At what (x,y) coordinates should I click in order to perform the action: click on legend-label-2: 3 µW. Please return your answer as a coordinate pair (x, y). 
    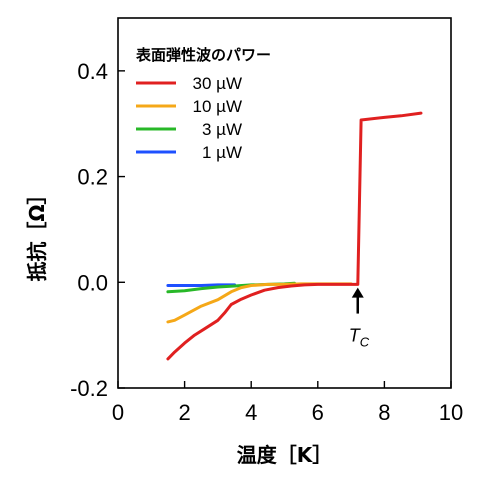
    Looking at the image, I should click on (222, 129).